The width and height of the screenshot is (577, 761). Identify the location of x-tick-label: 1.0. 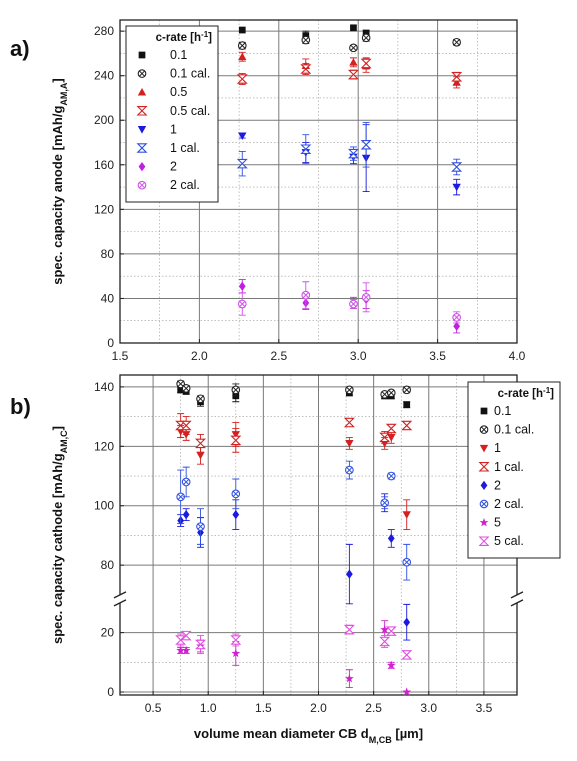
(208, 708).